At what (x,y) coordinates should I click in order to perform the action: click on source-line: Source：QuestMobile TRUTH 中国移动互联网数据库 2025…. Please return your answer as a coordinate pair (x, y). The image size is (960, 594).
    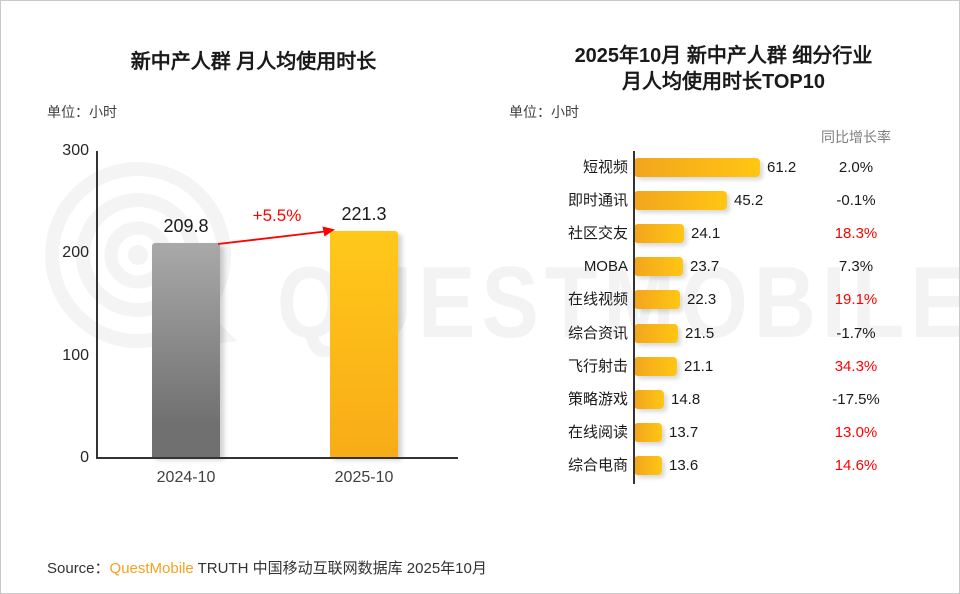
    Looking at the image, I should click on (267, 567).